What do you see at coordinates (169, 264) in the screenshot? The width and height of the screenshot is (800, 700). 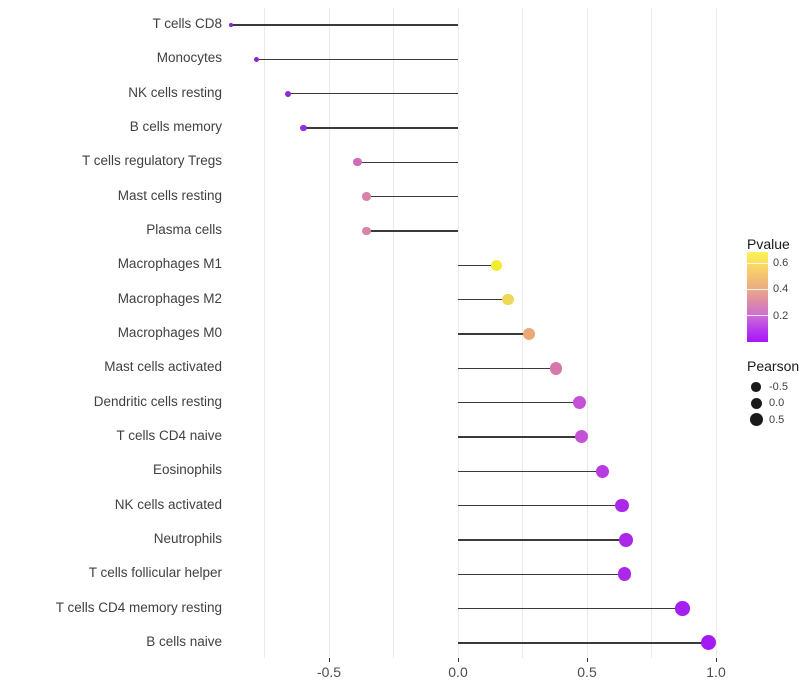 I see `y-axis-label: Macrophages M1` at bounding box center [169, 264].